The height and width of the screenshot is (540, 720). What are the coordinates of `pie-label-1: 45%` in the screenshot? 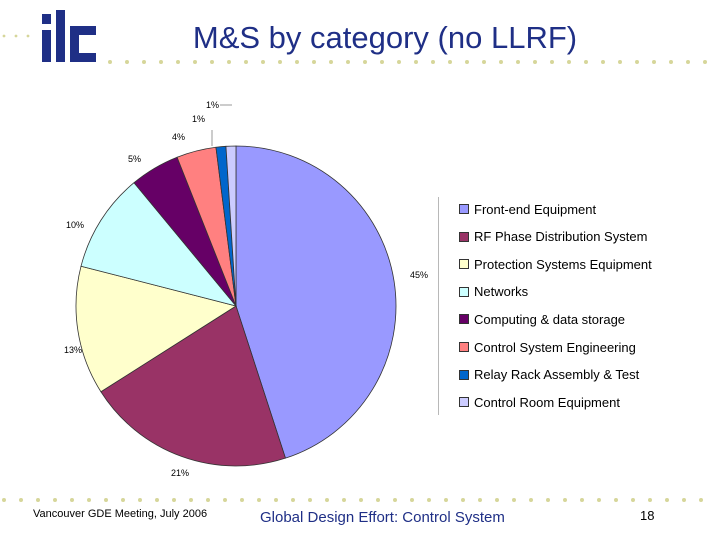 It's located at (419, 275).